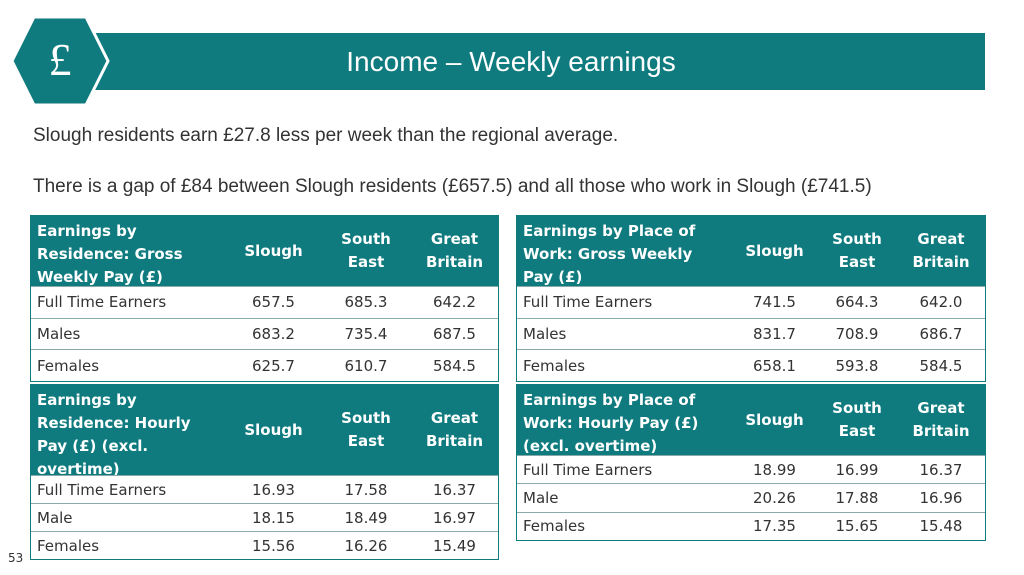  Describe the element at coordinates (273, 302) in the screenshot. I see `cell: 657.5` at that location.